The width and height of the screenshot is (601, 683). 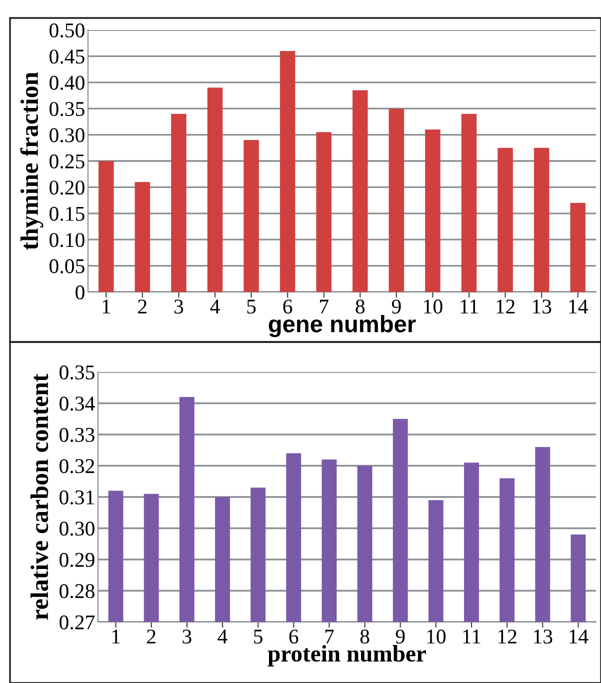 I want to click on y-axis-title: thymine fraction, so click(x=32, y=161).